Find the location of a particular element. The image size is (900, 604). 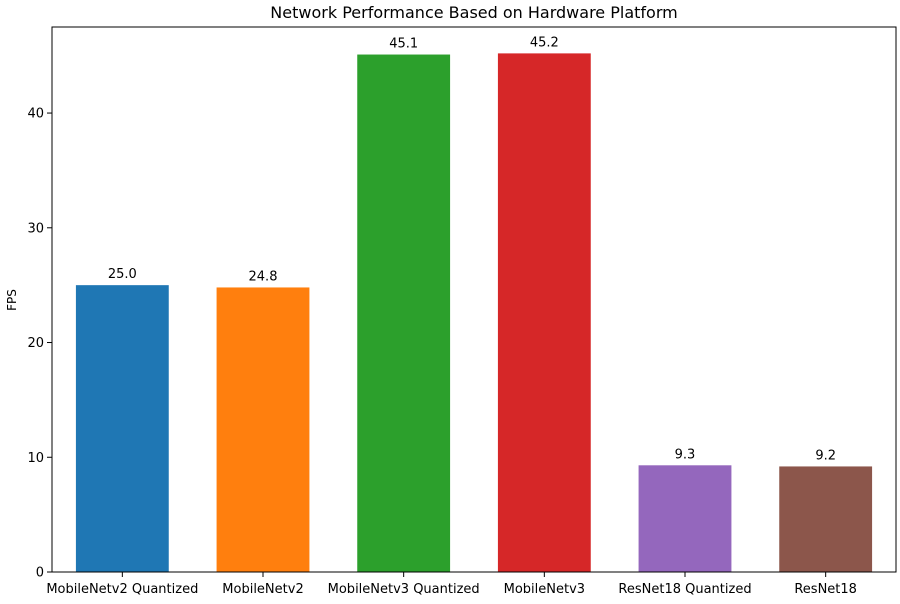

bar-value-label: 45.1 is located at coordinates (403, 44).